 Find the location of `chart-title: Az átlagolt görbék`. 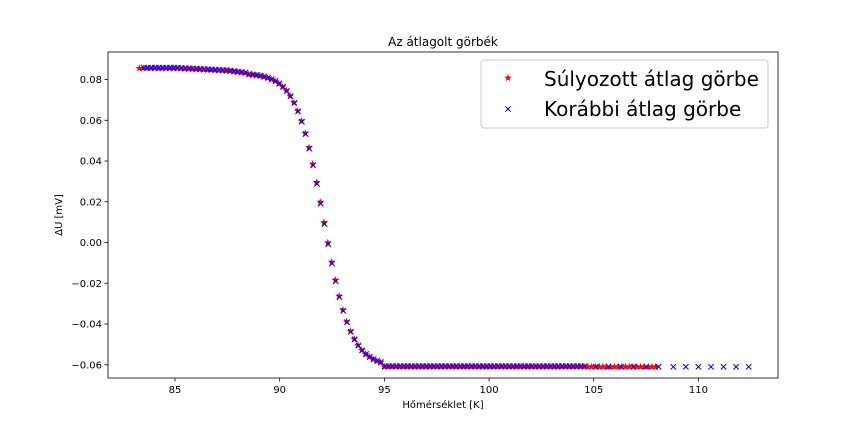

chart-title: Az átlagolt görbék is located at coordinates (443, 42).